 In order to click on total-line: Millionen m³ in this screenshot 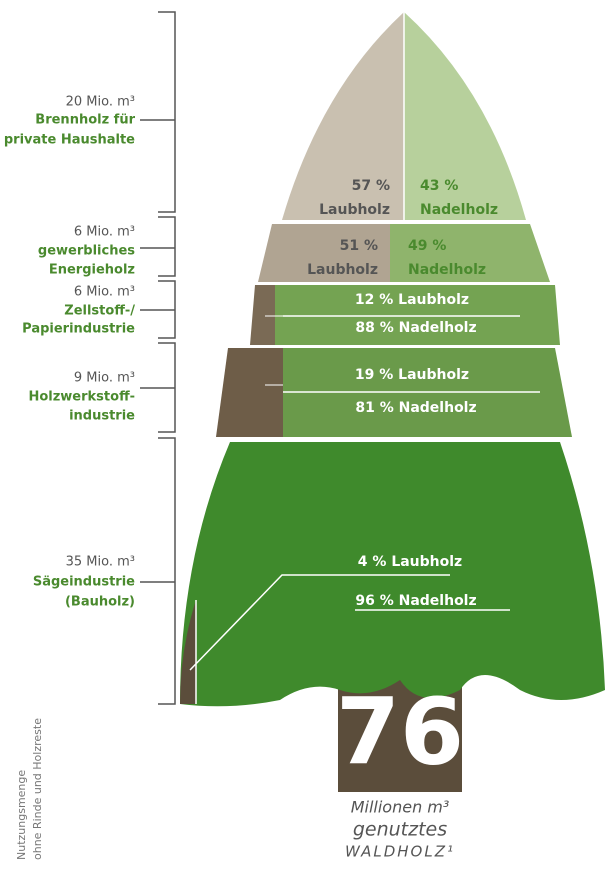, I will do `click(400, 807)`.